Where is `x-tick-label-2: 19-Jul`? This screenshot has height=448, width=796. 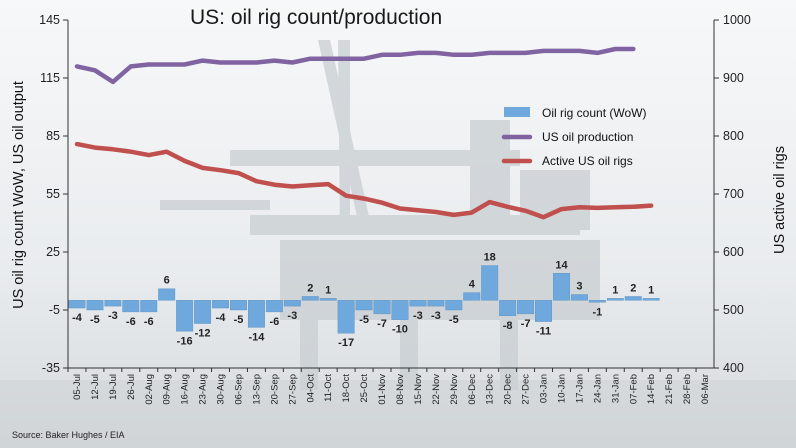
x-tick-label-2: 19-Jul is located at coordinates (113, 387).